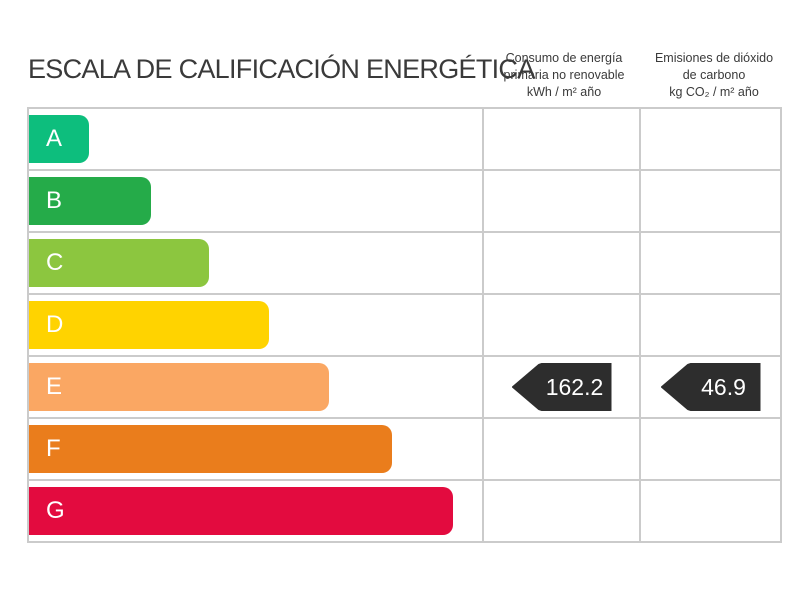 The width and height of the screenshot is (800, 600). Describe the element at coordinates (256, 139) in the screenshot. I see `scale-cell-a: A` at that location.